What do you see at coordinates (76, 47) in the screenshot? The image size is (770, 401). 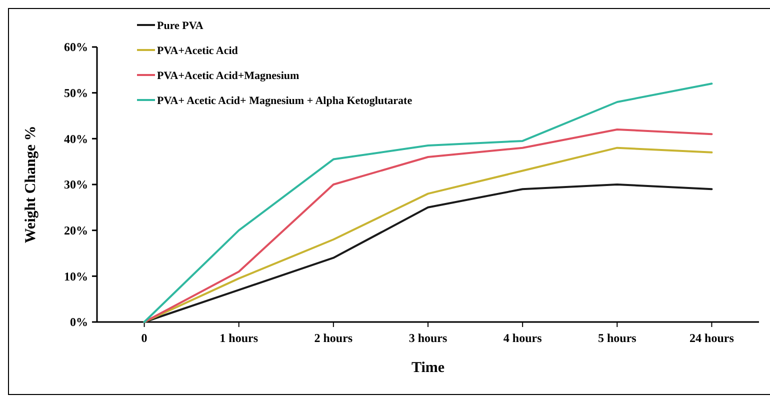 I see `y-tick-label: 60%` at bounding box center [76, 47].